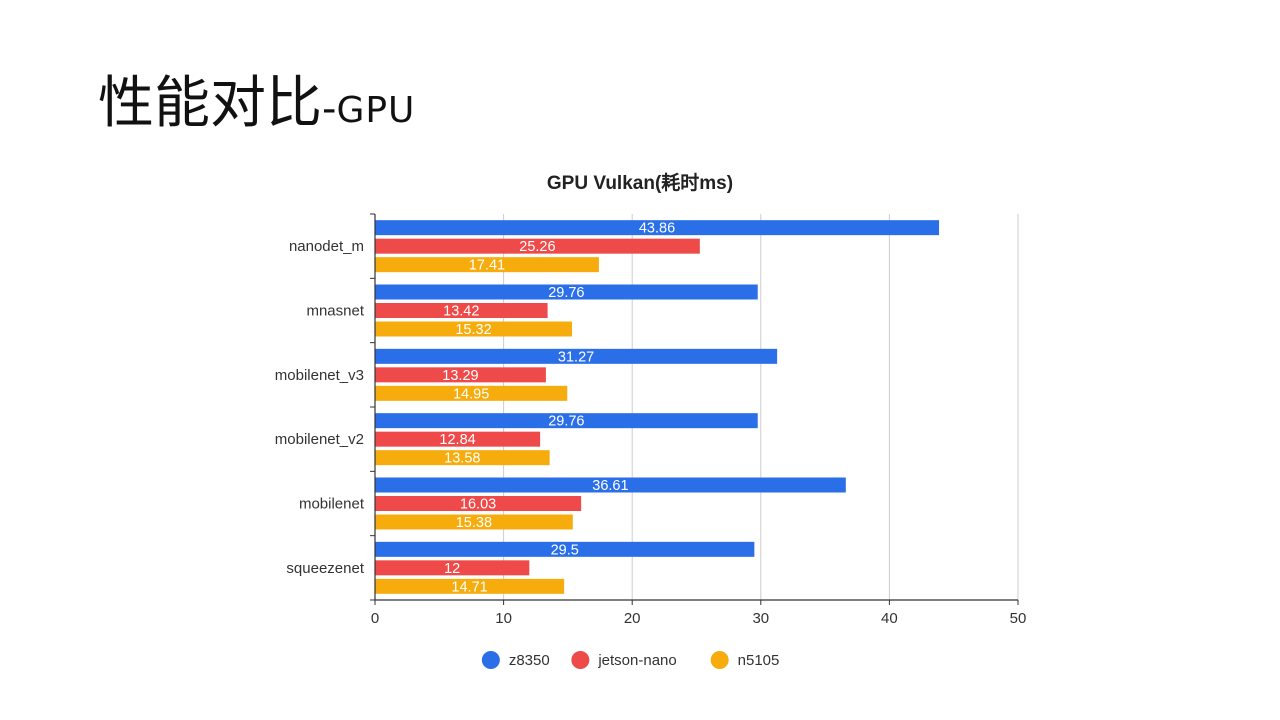  Describe the element at coordinates (376, 110) in the screenshot. I see `slide-title-suffix: GPU` at that location.